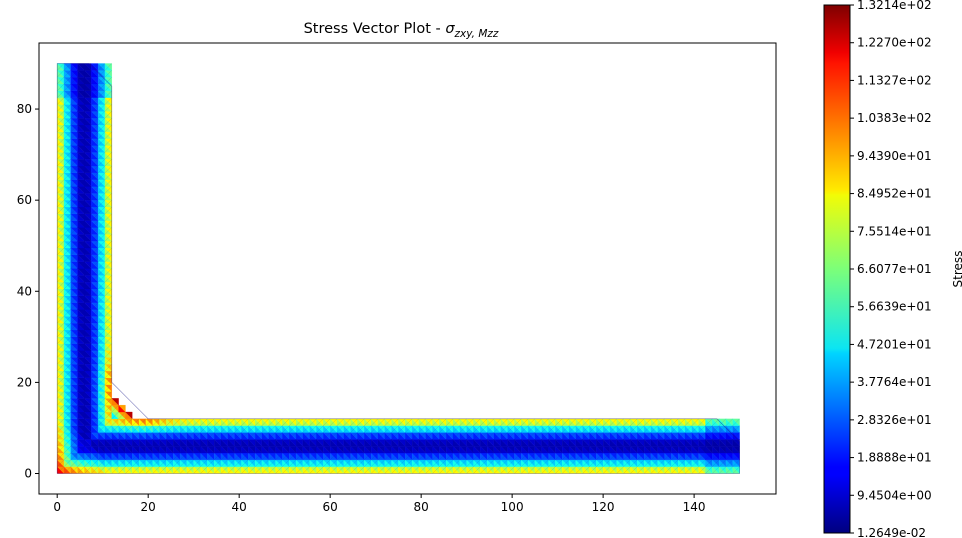  What do you see at coordinates (28, 474) in the screenshot?
I see `y-tick-label: 0` at bounding box center [28, 474].